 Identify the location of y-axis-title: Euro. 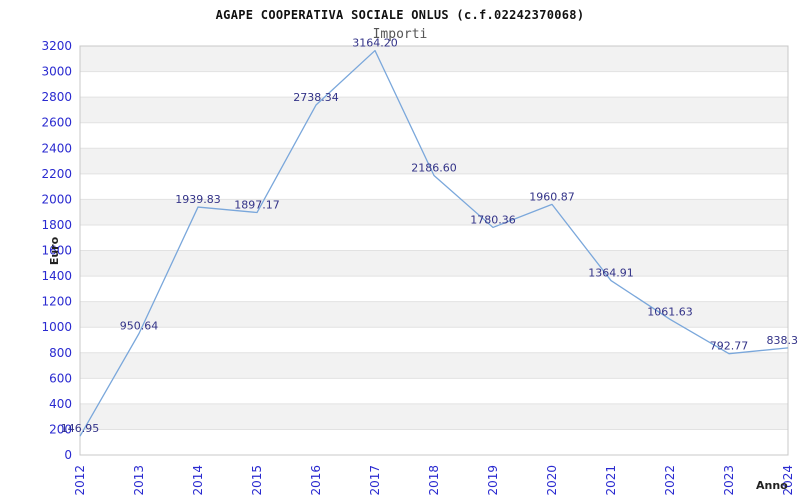
(54, 251).